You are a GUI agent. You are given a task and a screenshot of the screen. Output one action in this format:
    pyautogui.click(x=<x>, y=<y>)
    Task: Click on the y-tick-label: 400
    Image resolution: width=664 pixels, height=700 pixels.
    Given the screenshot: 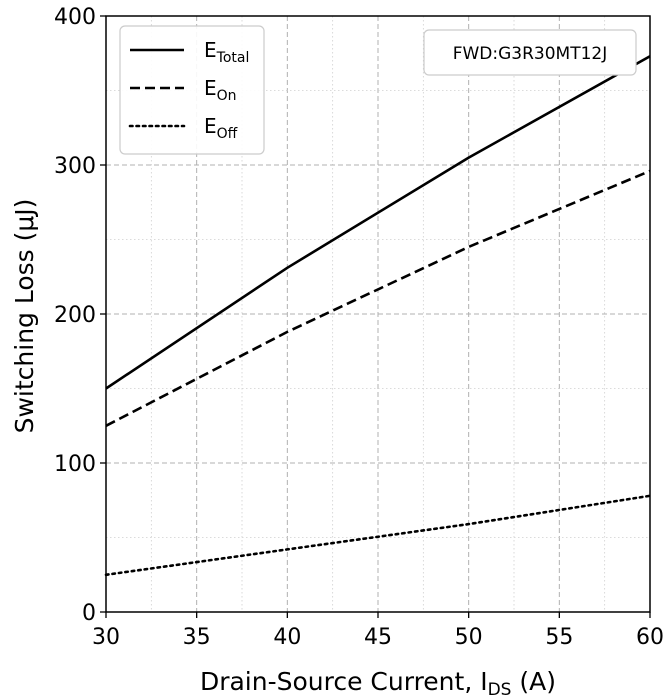 What is the action you would take?
    pyautogui.click(x=75, y=17)
    